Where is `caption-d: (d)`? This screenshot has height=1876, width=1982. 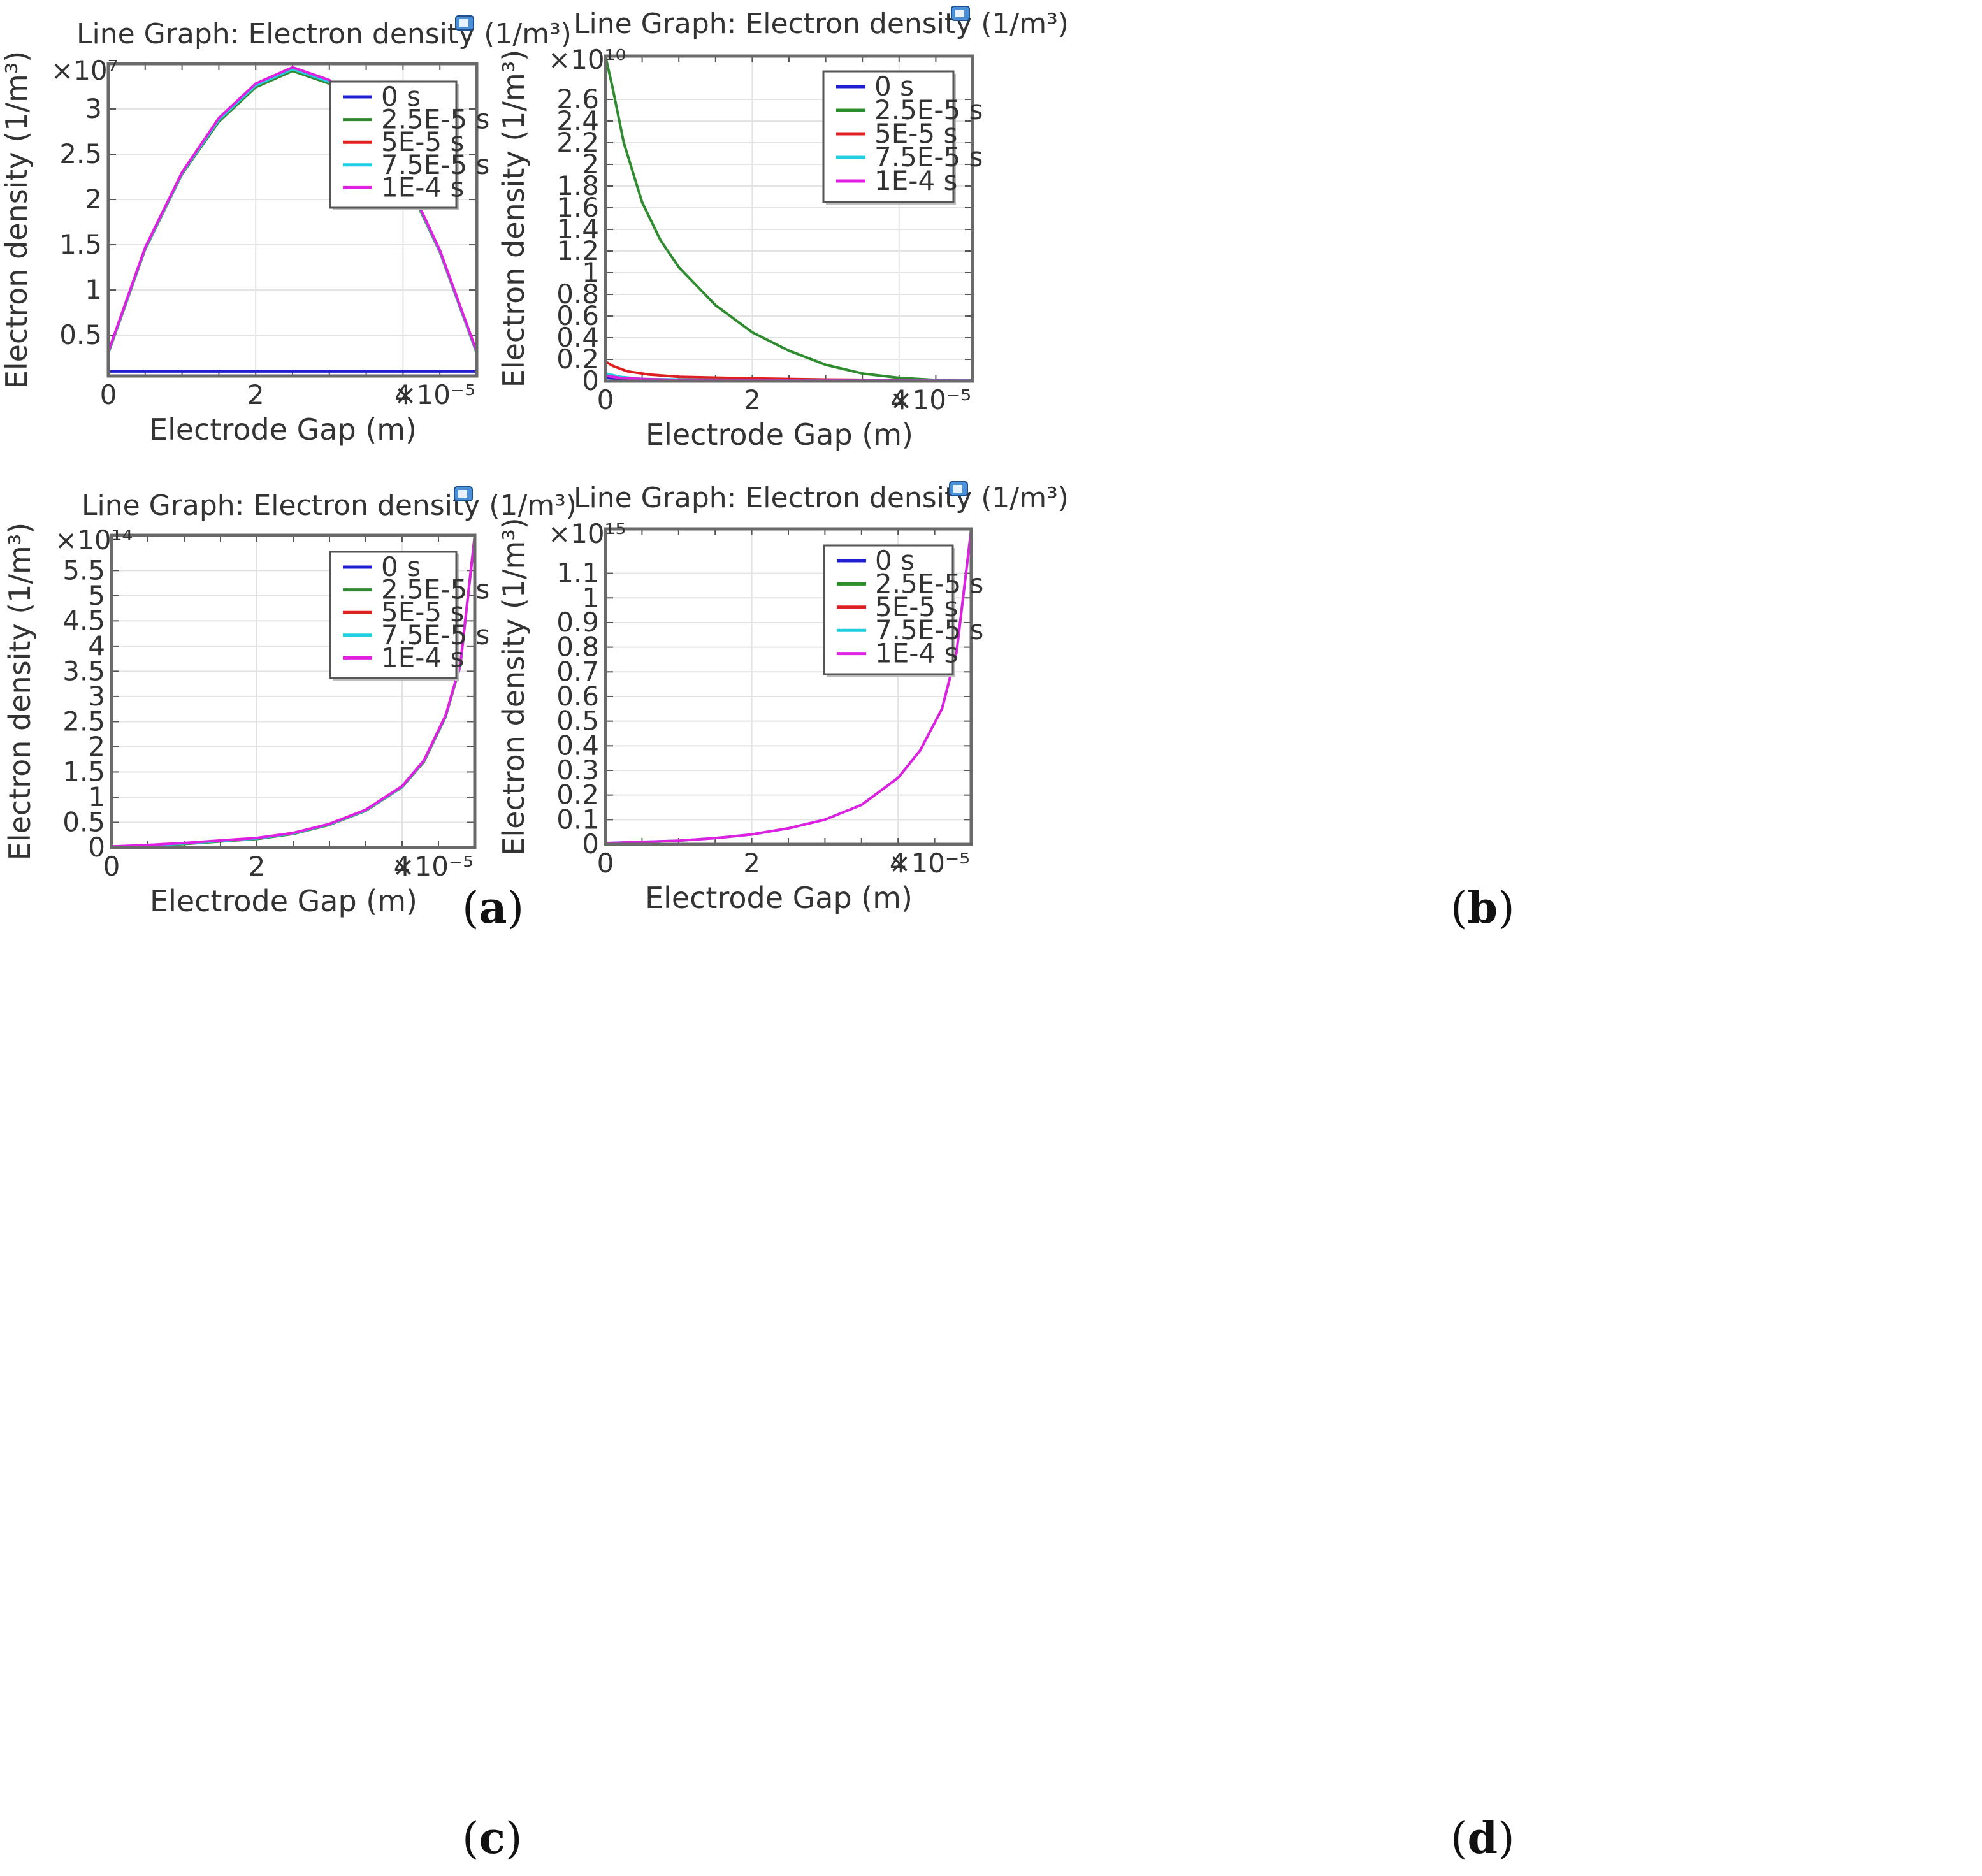
caption-d: (d) is located at coordinates (1482, 1838).